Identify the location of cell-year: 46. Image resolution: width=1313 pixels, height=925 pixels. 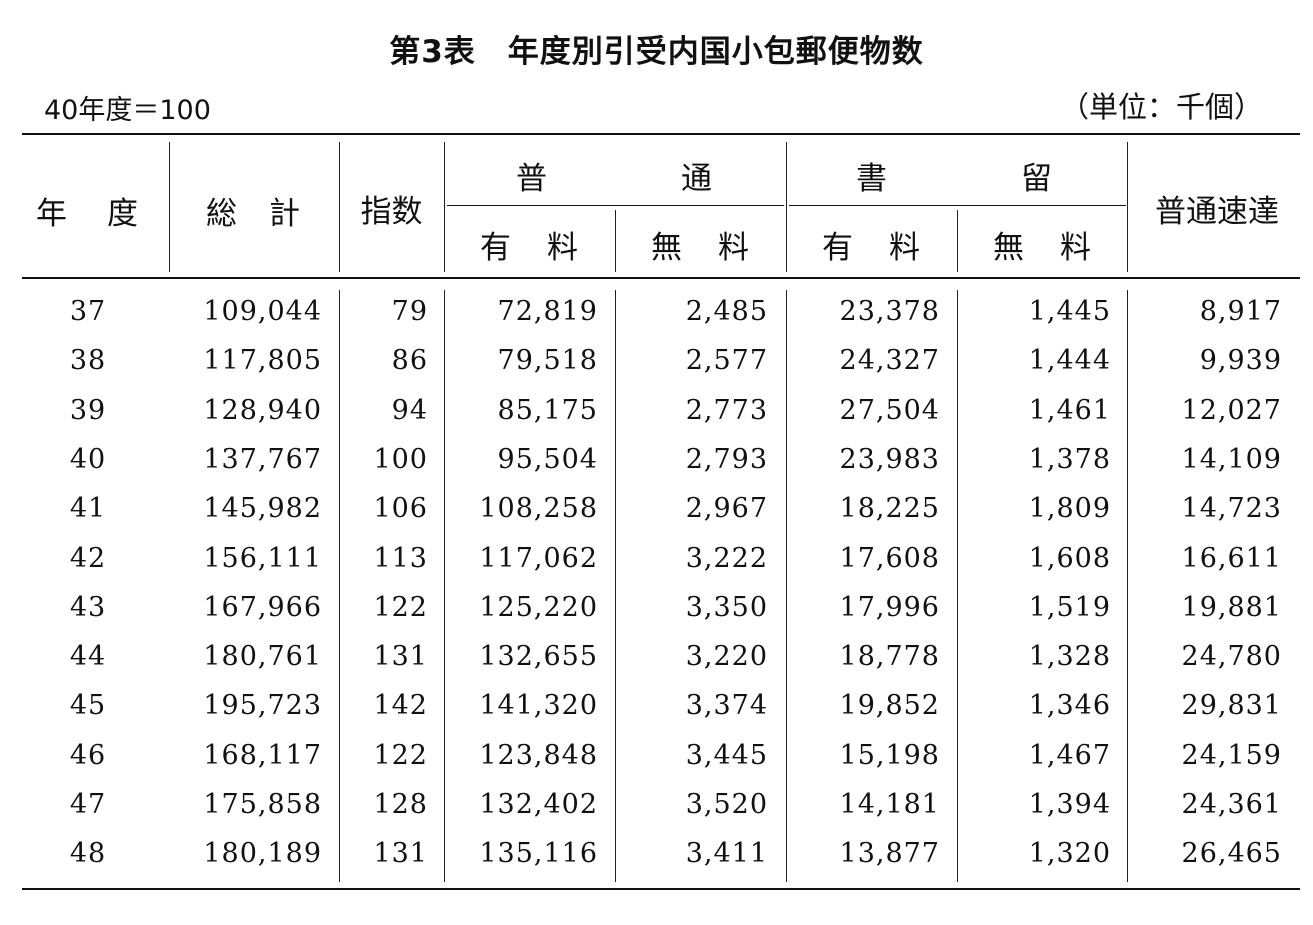
(88, 755).